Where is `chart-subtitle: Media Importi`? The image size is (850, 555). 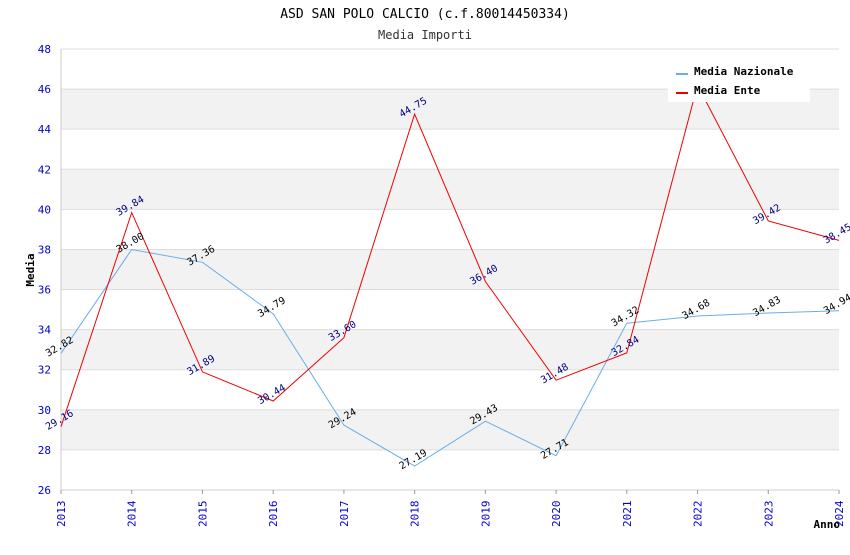 chart-subtitle: Media Importi is located at coordinates (425, 35).